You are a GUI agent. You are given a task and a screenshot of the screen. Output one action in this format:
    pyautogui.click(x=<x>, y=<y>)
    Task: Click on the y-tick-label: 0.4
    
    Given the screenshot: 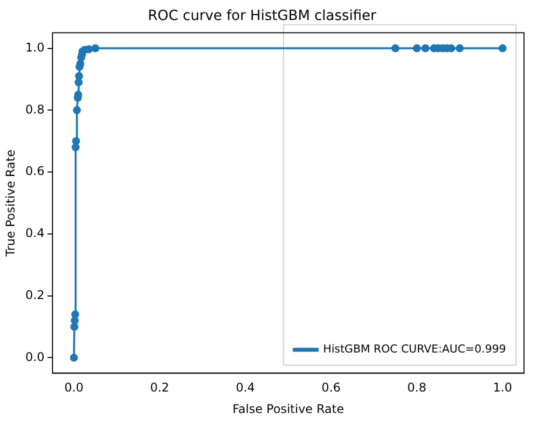 What is the action you would take?
    pyautogui.click(x=34, y=233)
    